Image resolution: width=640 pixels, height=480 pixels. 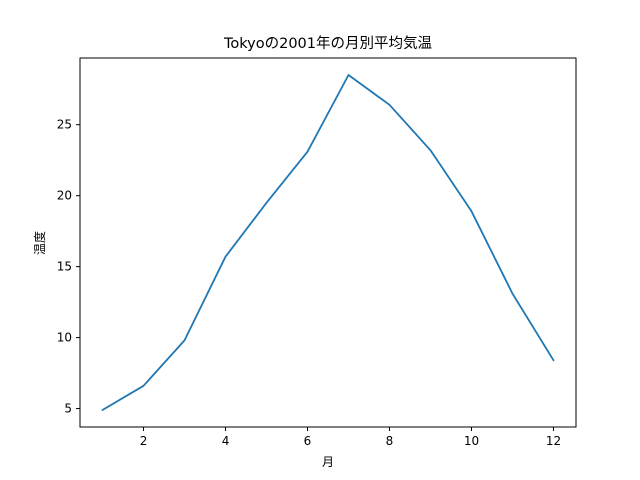 What do you see at coordinates (226, 441) in the screenshot?
I see `x-tick-label: 4` at bounding box center [226, 441].